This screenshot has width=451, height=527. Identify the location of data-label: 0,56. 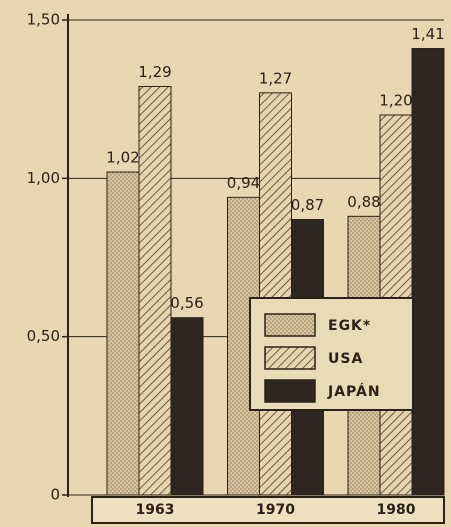
(186, 303).